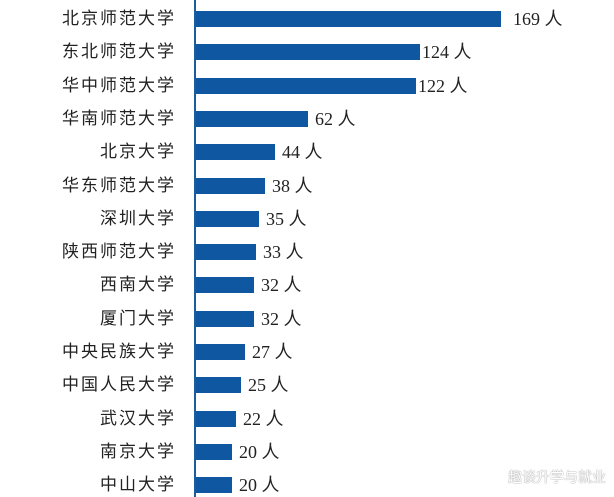 The height and width of the screenshot is (497, 614). Describe the element at coordinates (283, 252) in the screenshot. I see `value-label: 33 人` at that location.